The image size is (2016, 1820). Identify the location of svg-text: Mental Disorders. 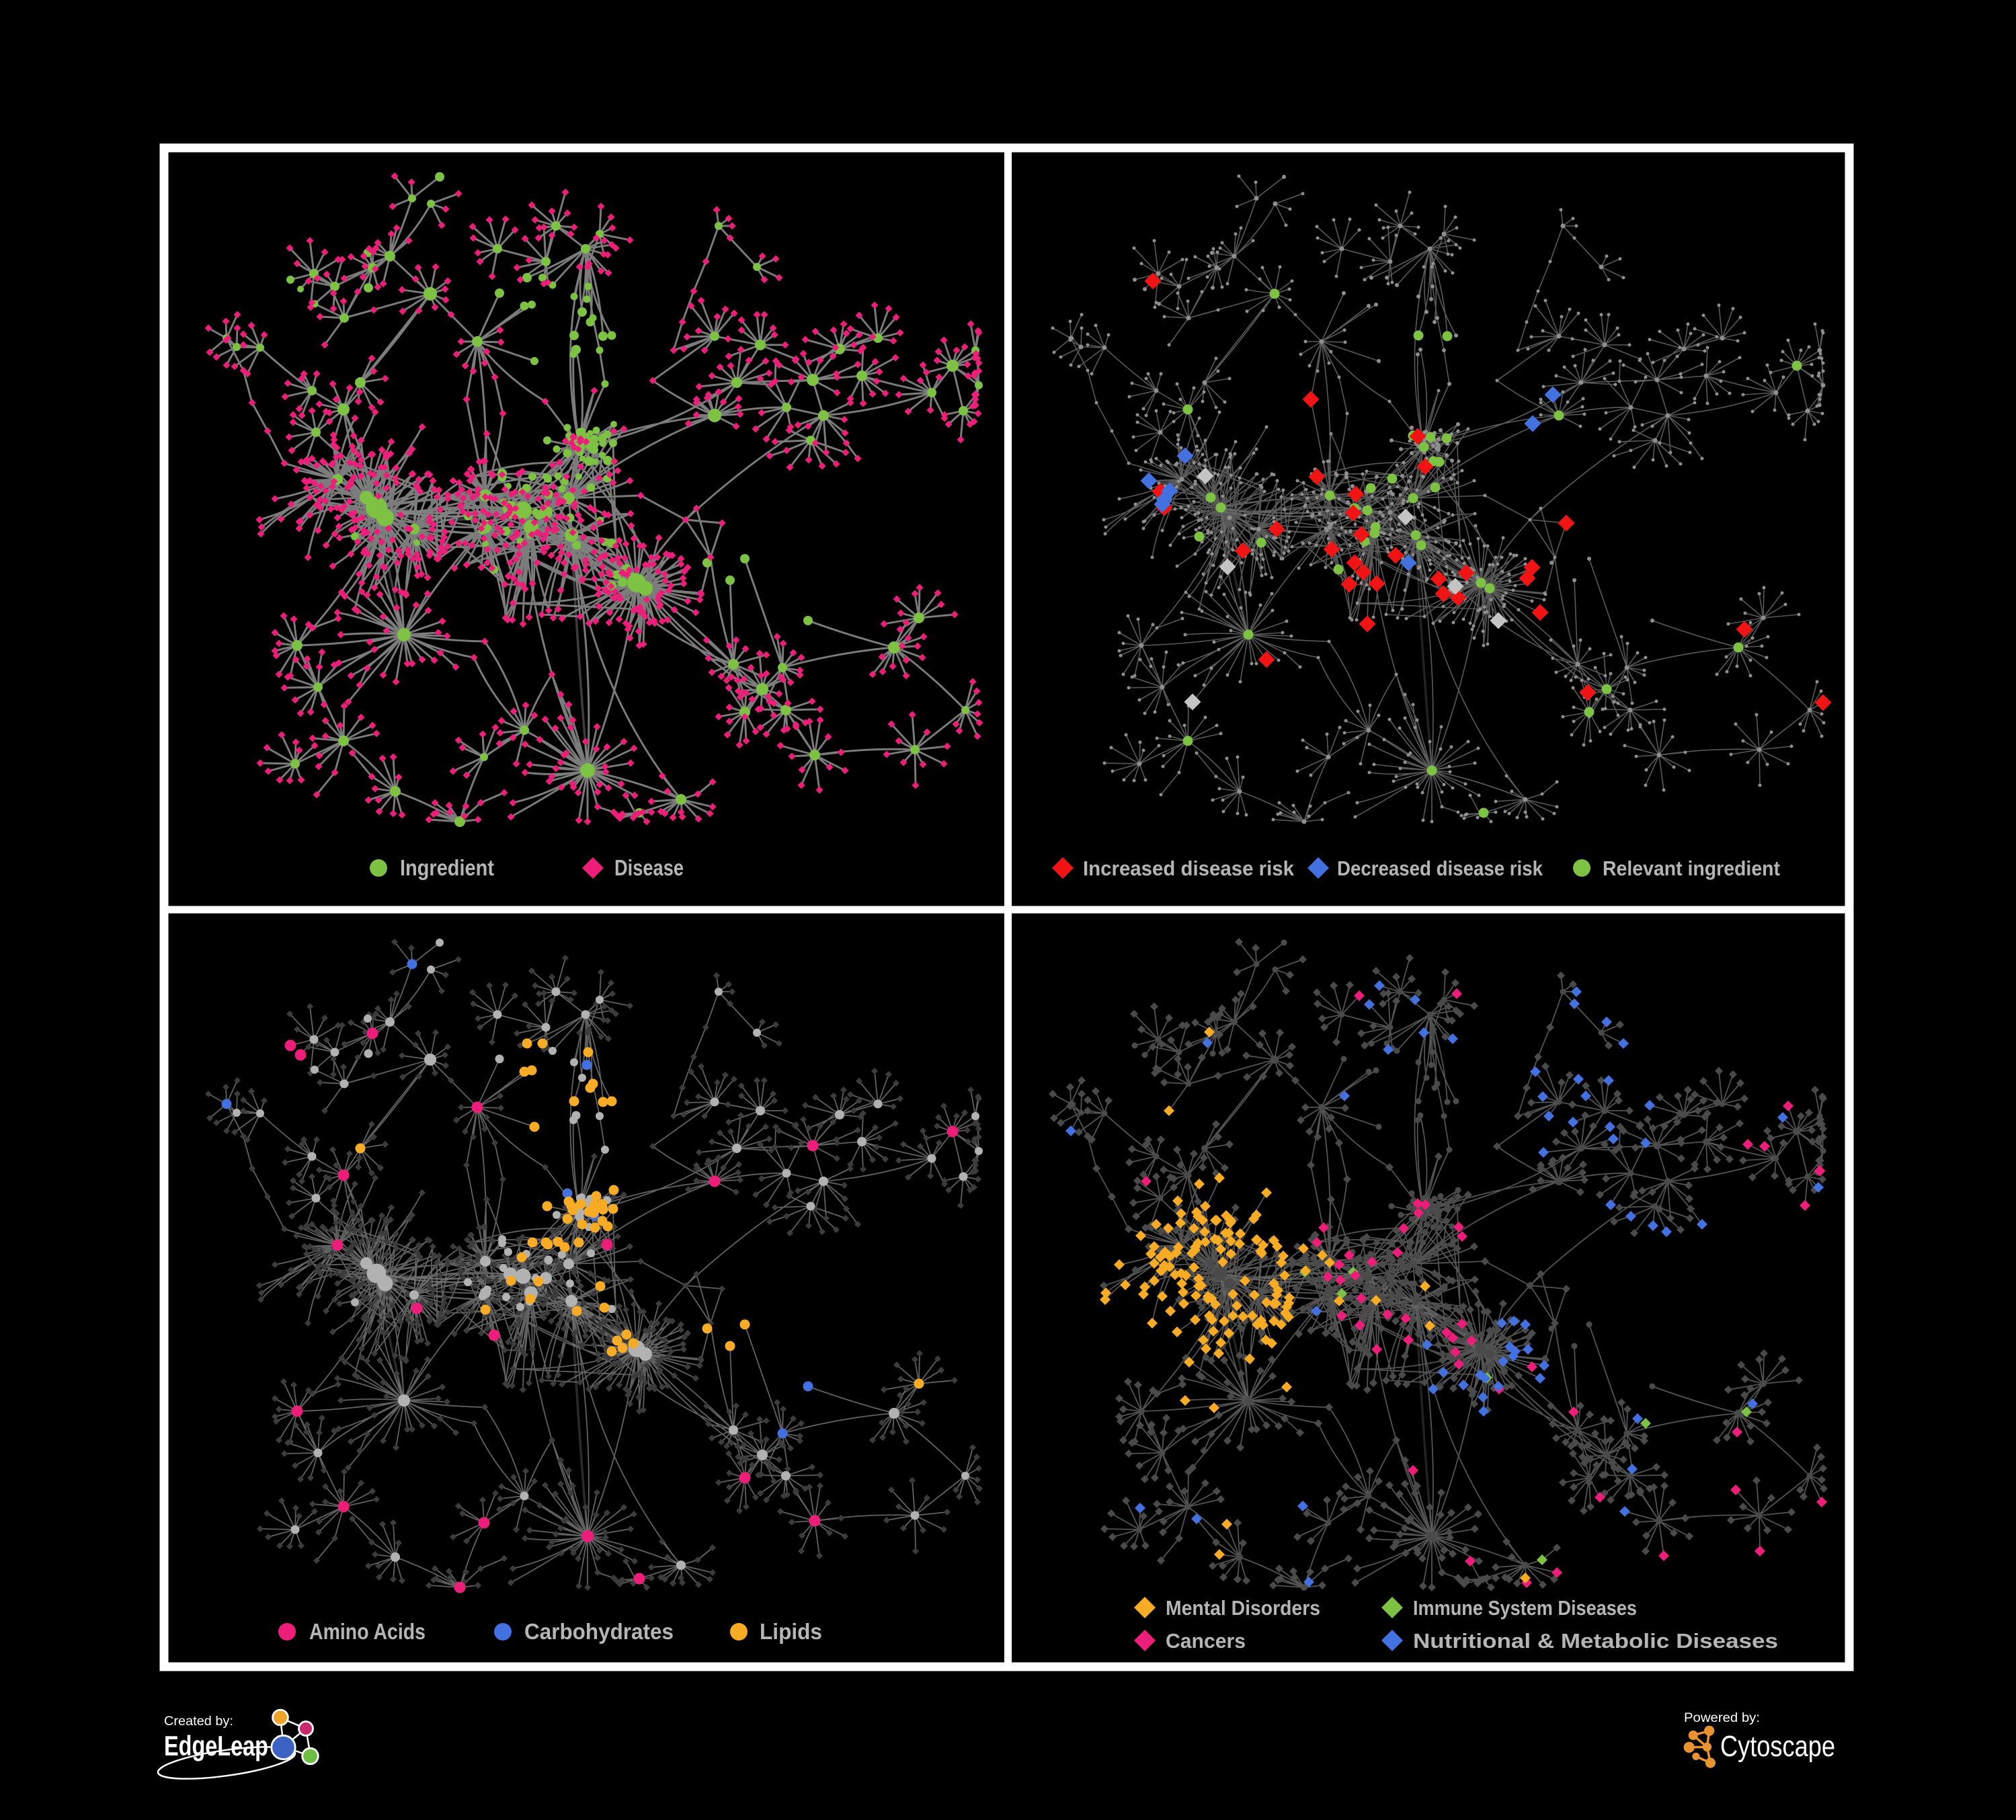
(1243, 1608).